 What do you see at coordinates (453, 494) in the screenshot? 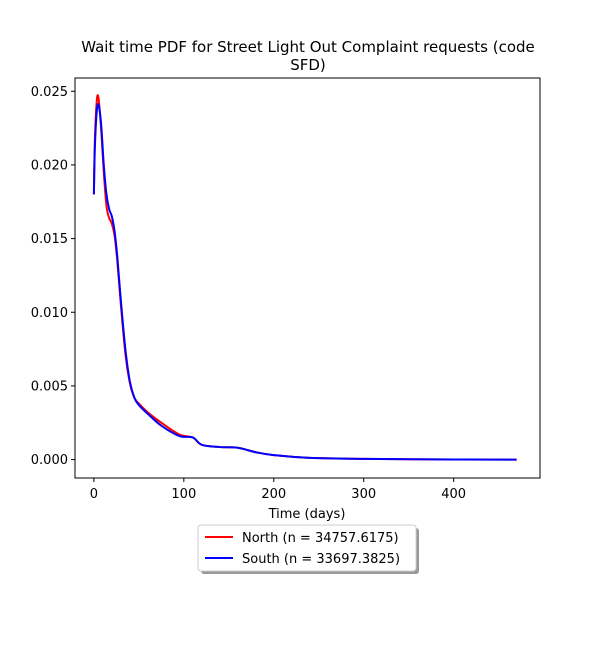
I see `x-tick-label: 400` at bounding box center [453, 494].